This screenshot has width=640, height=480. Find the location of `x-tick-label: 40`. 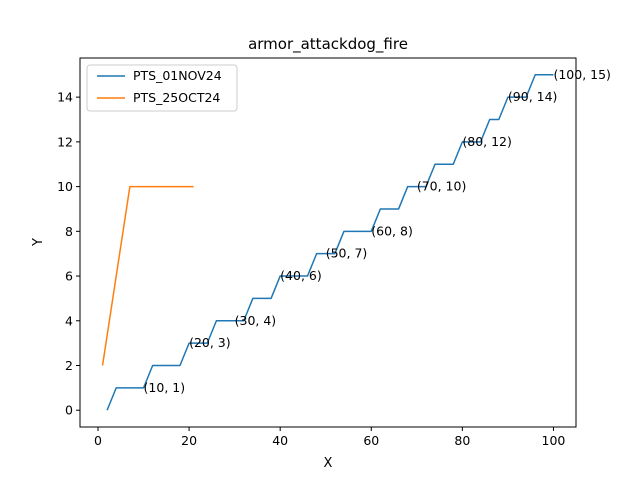

x-tick-label: 40 is located at coordinates (280, 440).